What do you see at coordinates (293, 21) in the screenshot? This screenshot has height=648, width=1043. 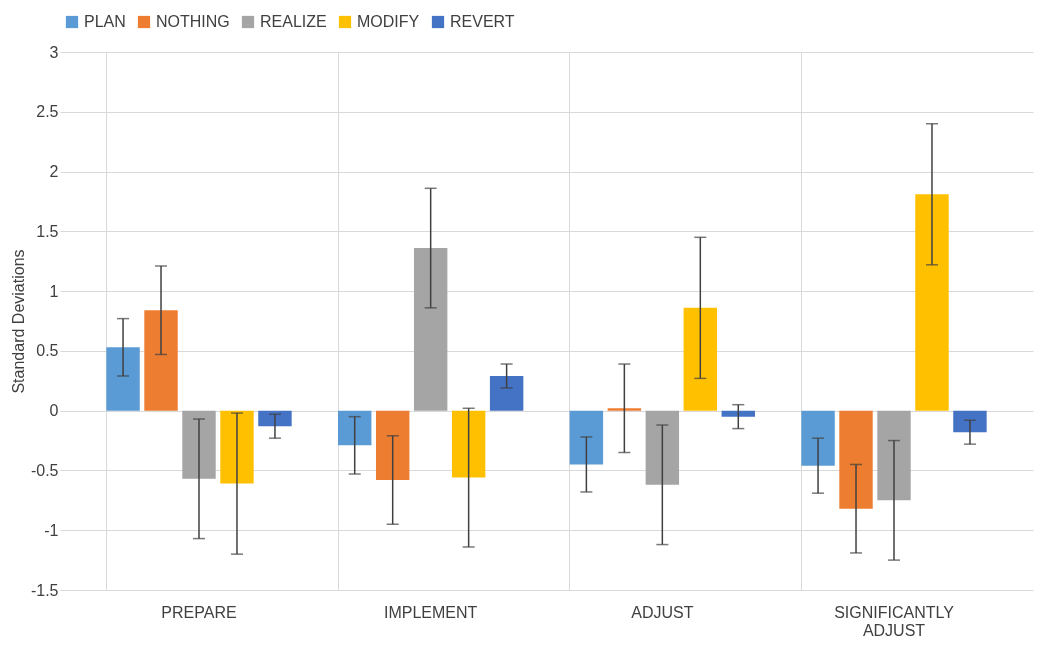 I see `legend-label: REALIZE` at bounding box center [293, 21].